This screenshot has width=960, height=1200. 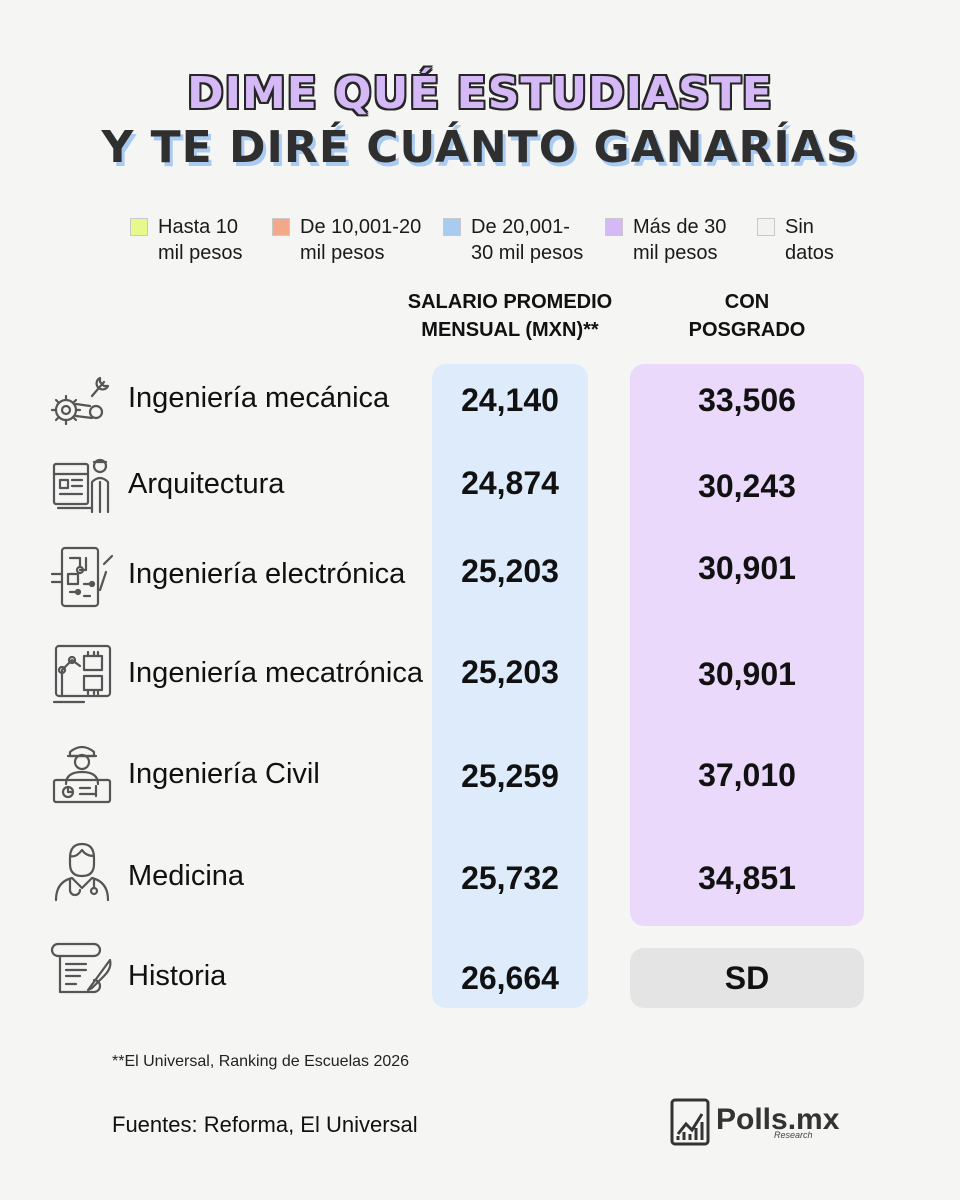 I want to click on legend-item-20-30: De 20,001- 30 mil pesos, so click(x=513, y=240).